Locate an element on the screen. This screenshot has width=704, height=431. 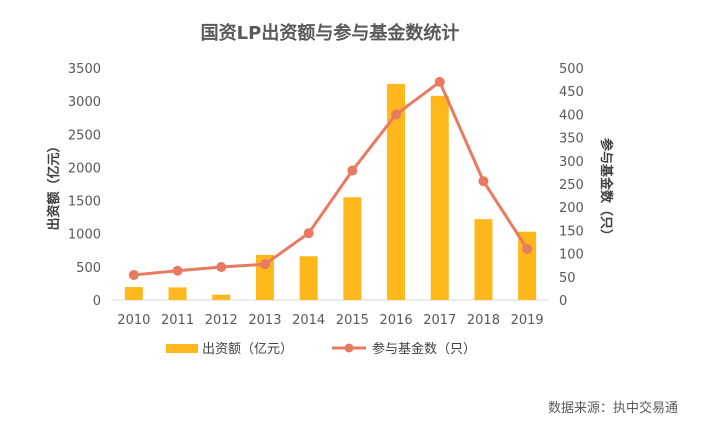
y-left-axis-title: 出资额（亿元） is located at coordinates (54, 184).